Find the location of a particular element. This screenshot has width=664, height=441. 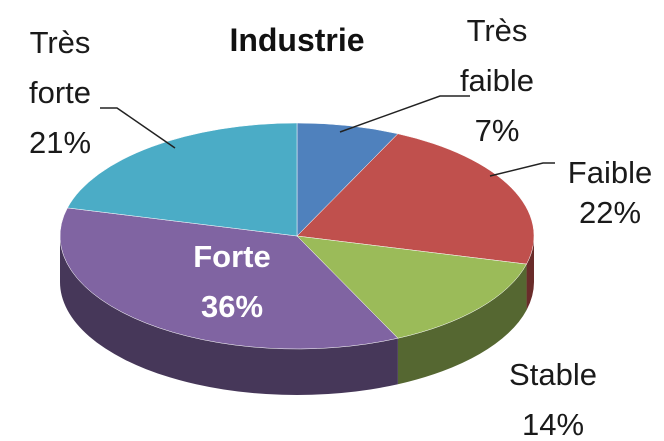

category-label: Faible is located at coordinates (610, 172).